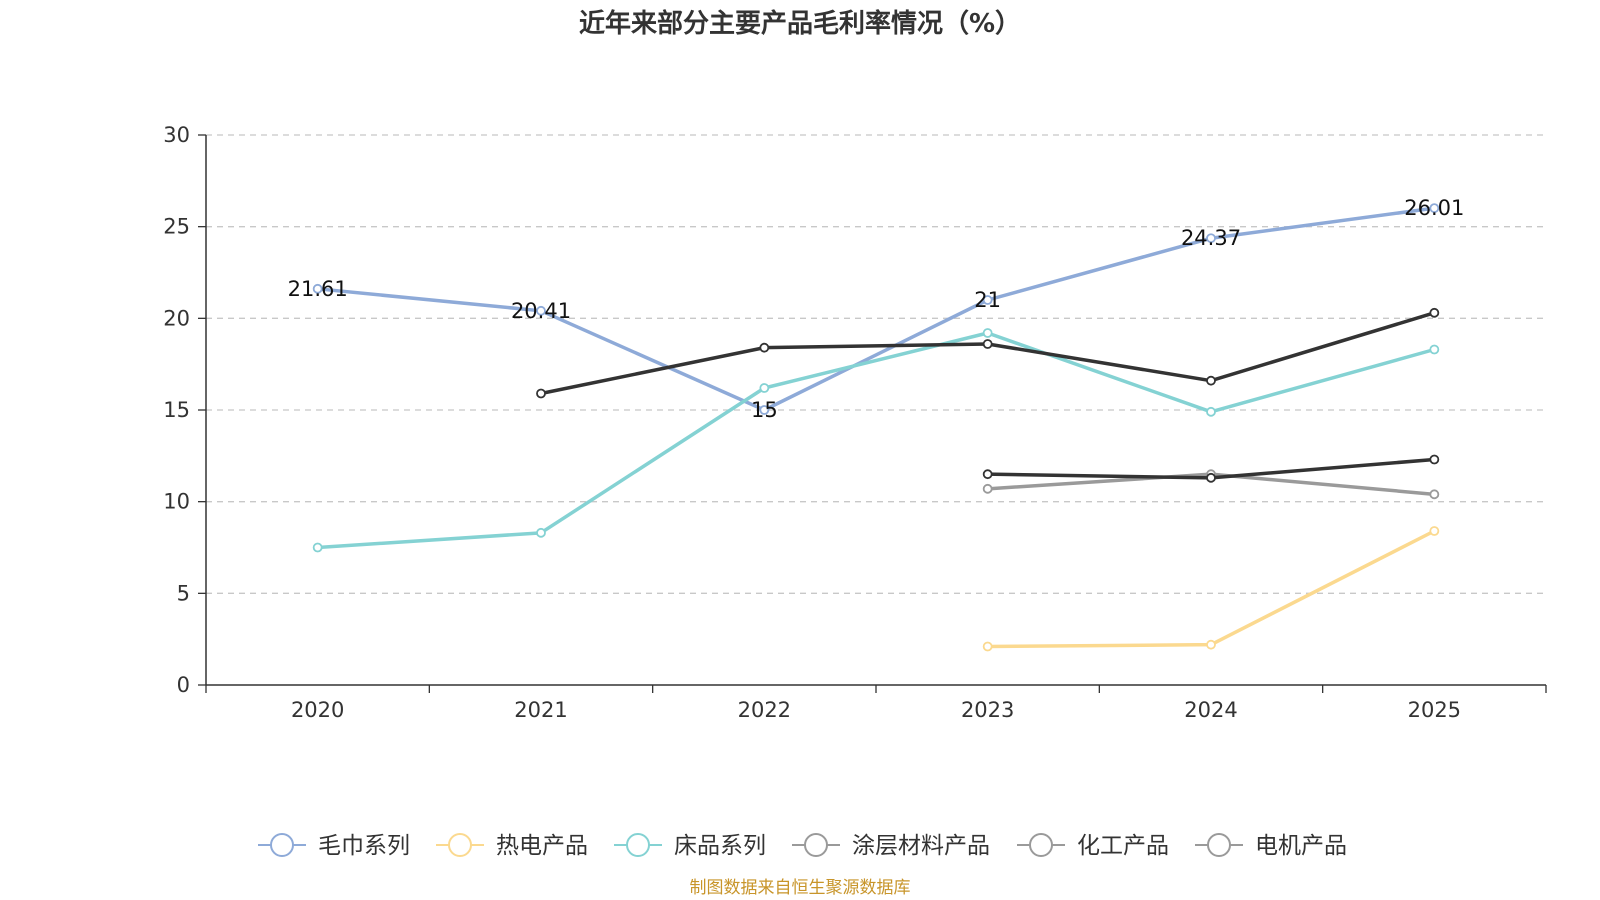 This screenshot has height=900, width=1600. What do you see at coordinates (1434, 710) in the screenshot?
I see `x-tick-label: 2025` at bounding box center [1434, 710].